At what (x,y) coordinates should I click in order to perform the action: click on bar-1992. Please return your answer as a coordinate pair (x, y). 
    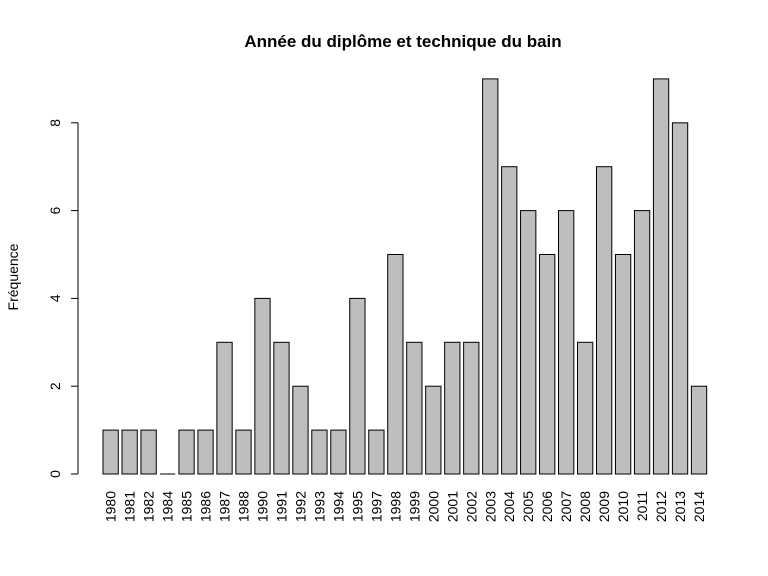
    Looking at the image, I should click on (300, 430).